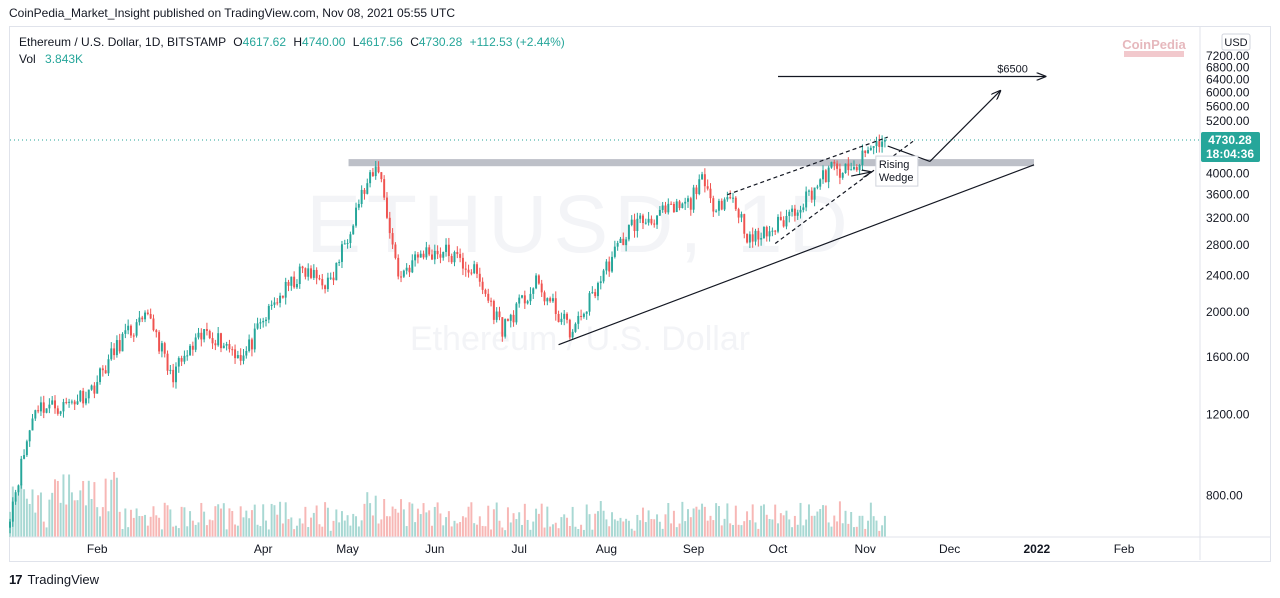  What do you see at coordinates (909, 154) in the screenshot?
I see `projected-path-down` at bounding box center [909, 154].